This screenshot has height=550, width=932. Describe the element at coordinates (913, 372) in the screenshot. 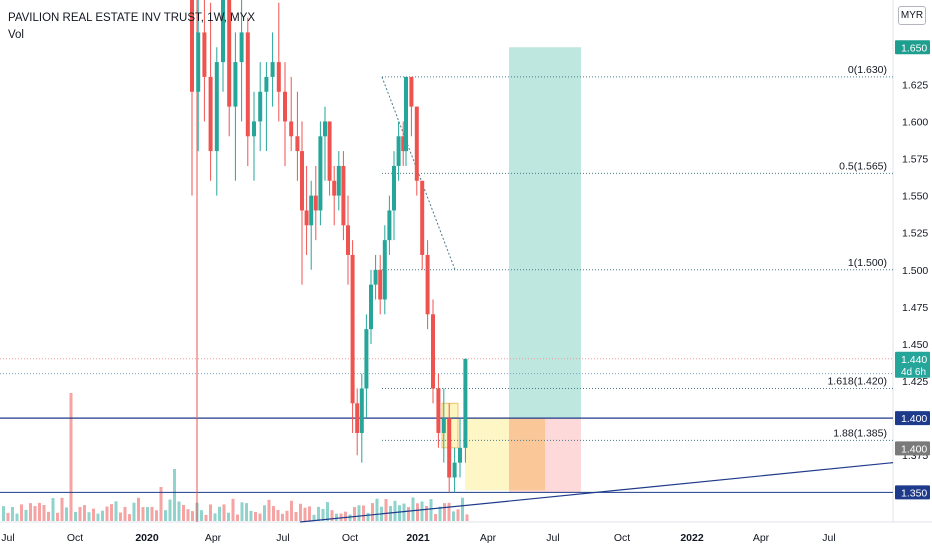

I see `countdown-label: 4d 6h` at that location.